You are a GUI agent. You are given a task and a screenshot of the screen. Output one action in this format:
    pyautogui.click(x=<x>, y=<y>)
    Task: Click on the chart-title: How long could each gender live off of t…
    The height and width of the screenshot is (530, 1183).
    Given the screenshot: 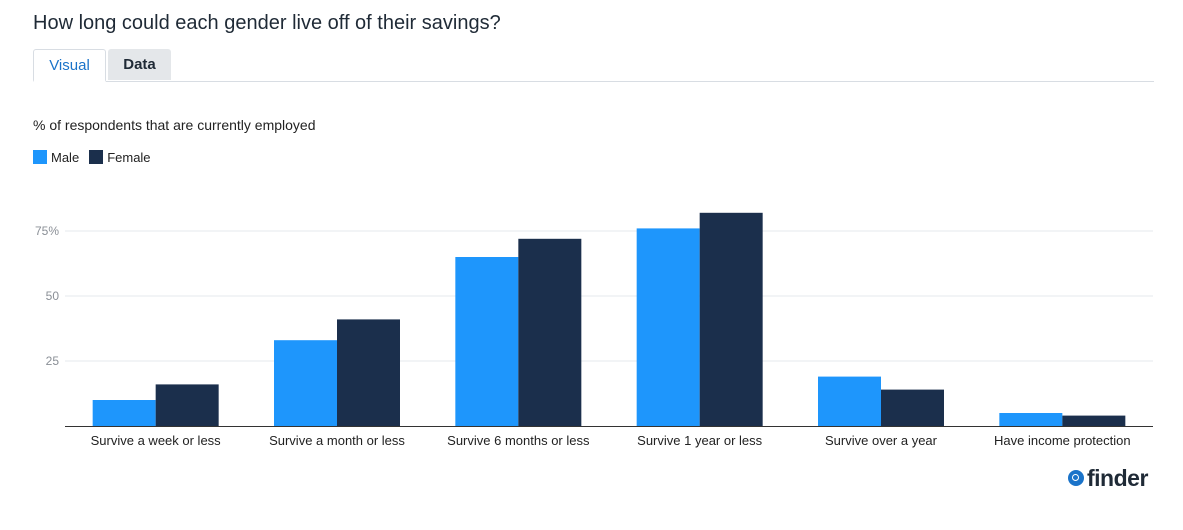 What is the action you would take?
    pyautogui.click(x=267, y=23)
    